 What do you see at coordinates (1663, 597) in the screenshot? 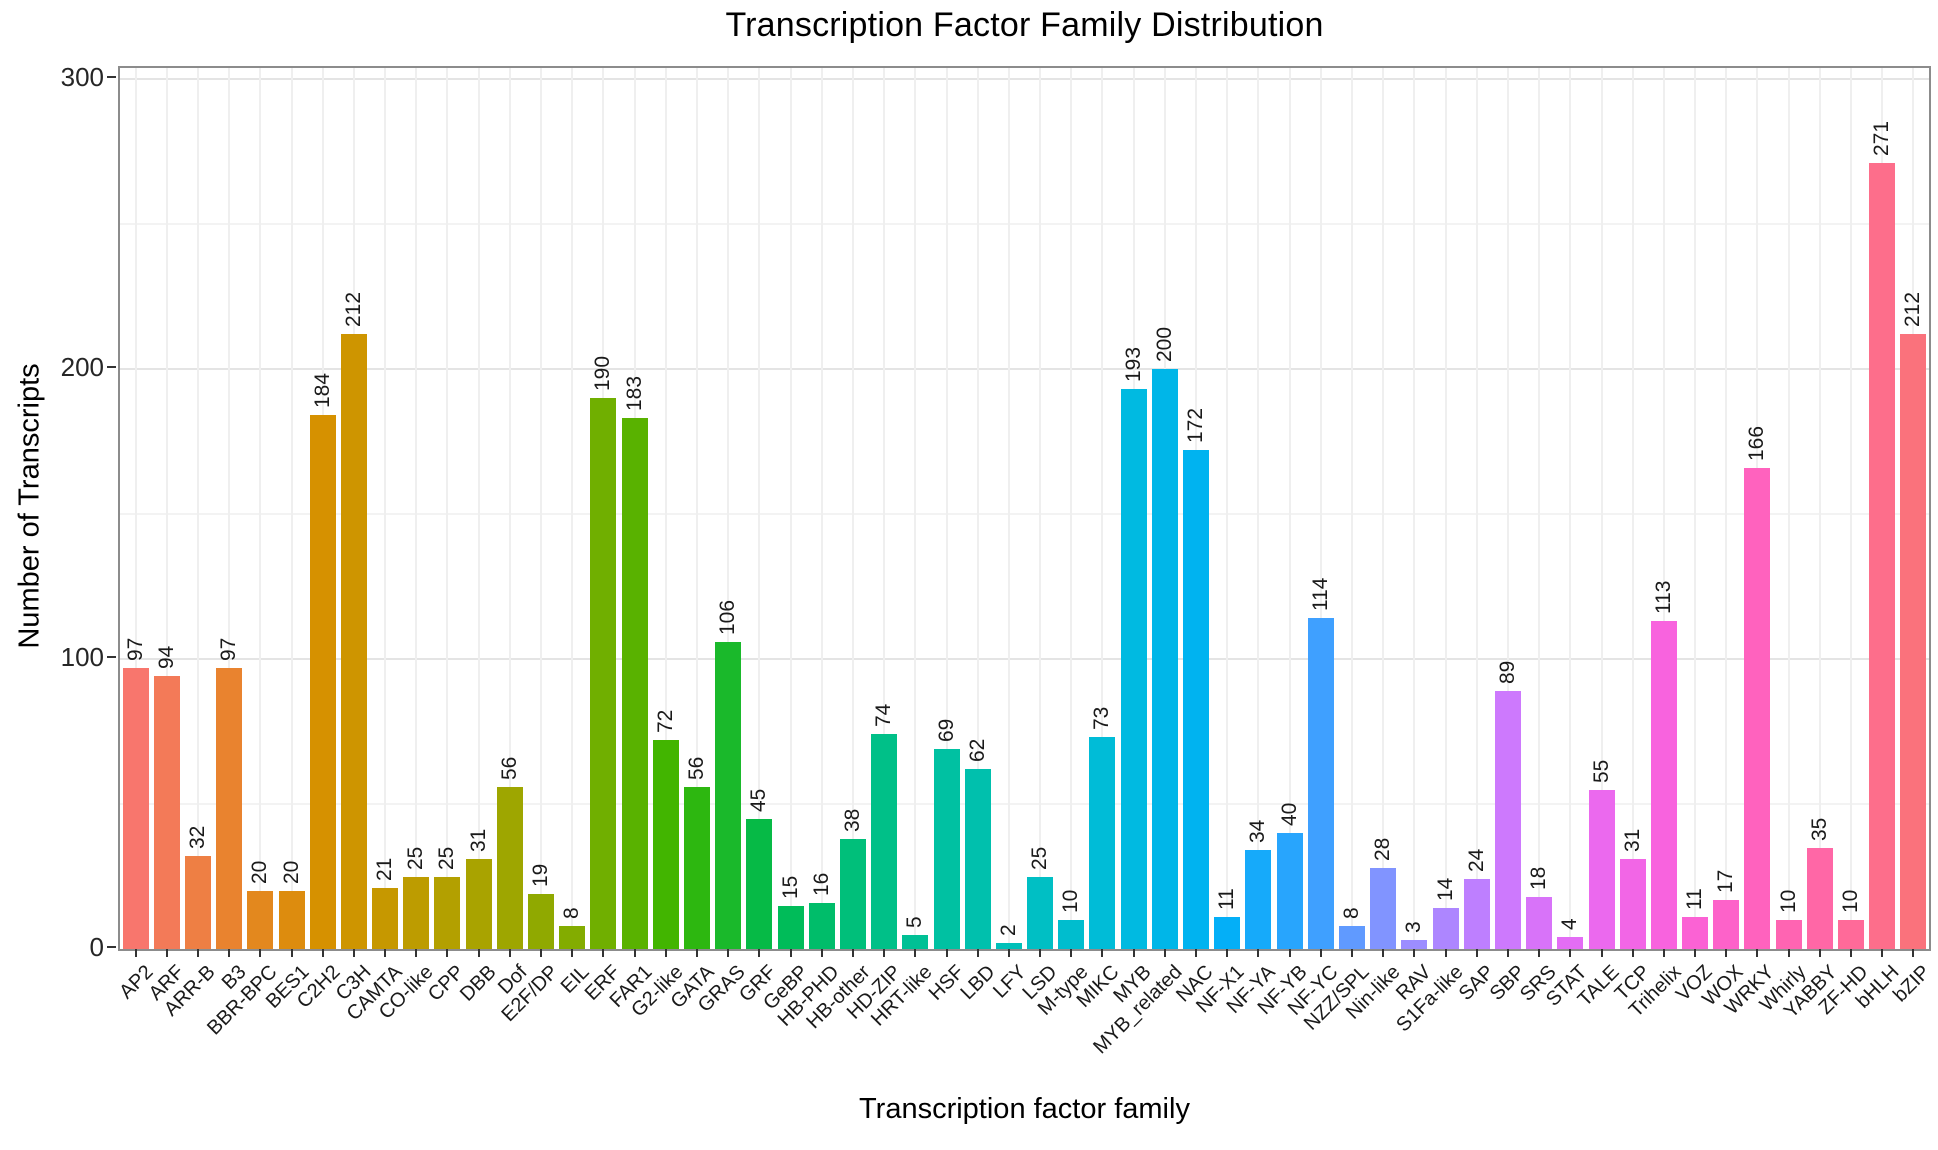
I see `bar-value-label: 113` at bounding box center [1663, 597].